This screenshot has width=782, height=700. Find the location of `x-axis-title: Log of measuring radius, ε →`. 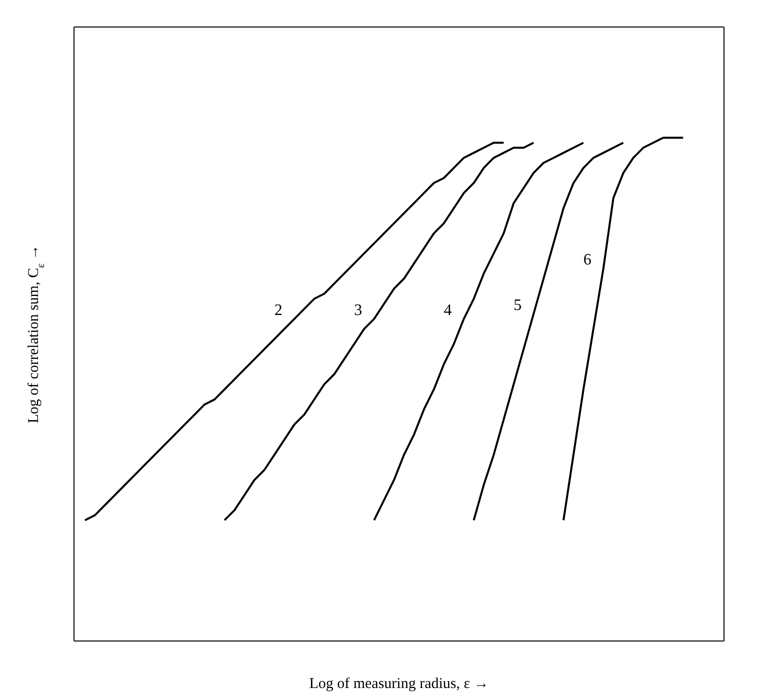

x-axis-title: Log of measuring radius, ε → is located at coordinates (399, 684).